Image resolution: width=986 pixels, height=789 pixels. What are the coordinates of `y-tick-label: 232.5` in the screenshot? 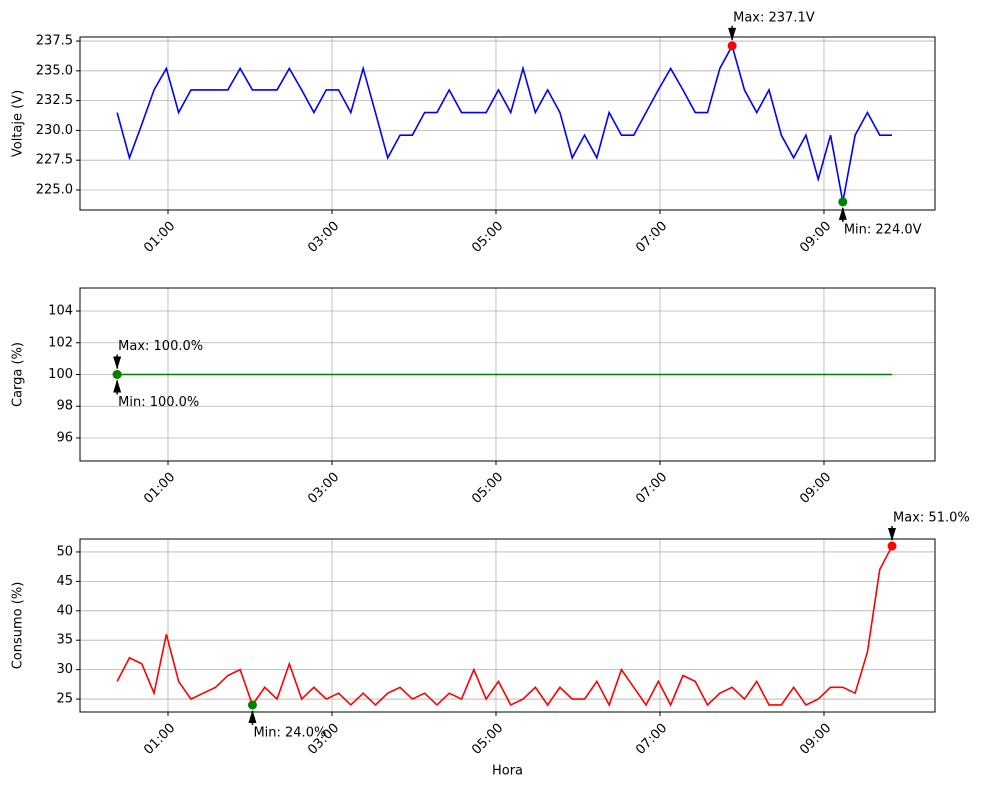 It's located at (54, 100).